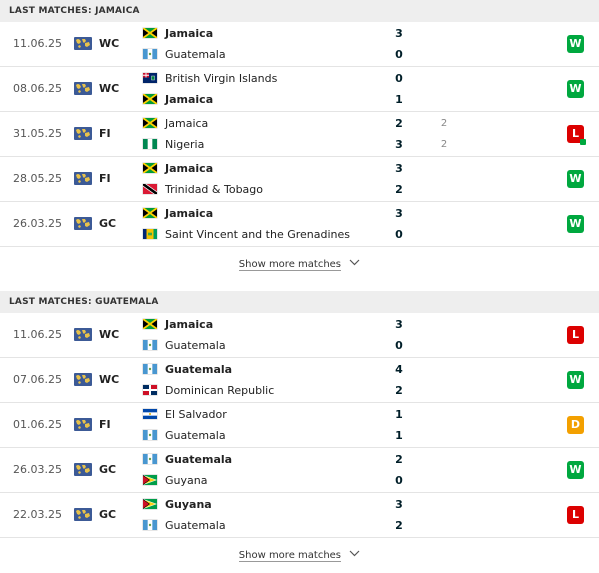  What do you see at coordinates (399, 144) in the screenshot?
I see `away-score: 3` at bounding box center [399, 144].